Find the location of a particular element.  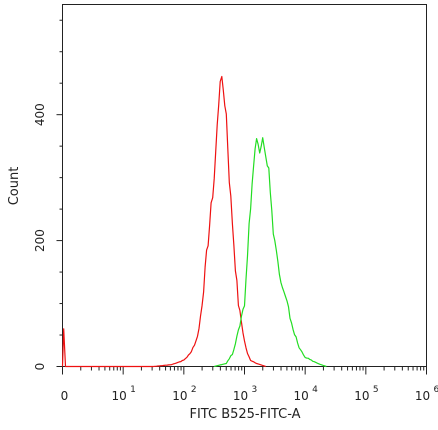

y-axis: 0 200 400 is located at coordinates (48, 195).